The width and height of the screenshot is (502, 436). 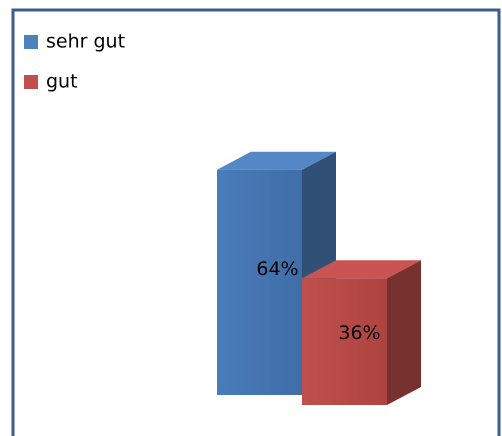 What do you see at coordinates (277, 269) in the screenshot?
I see `value-label: 64%` at bounding box center [277, 269].